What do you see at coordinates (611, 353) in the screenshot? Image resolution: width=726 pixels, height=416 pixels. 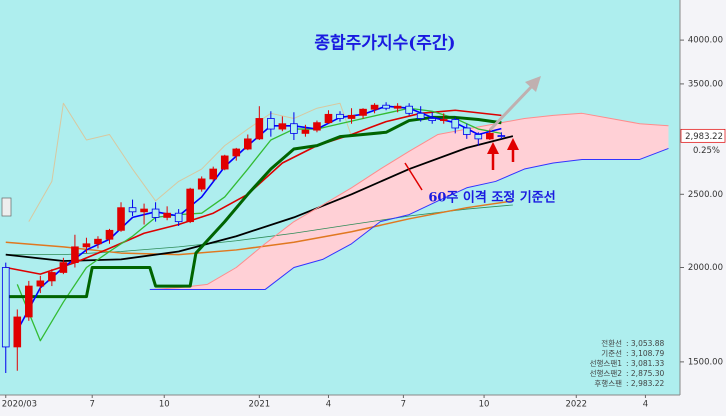 I see `legend-name: 기준선` at bounding box center [611, 353].